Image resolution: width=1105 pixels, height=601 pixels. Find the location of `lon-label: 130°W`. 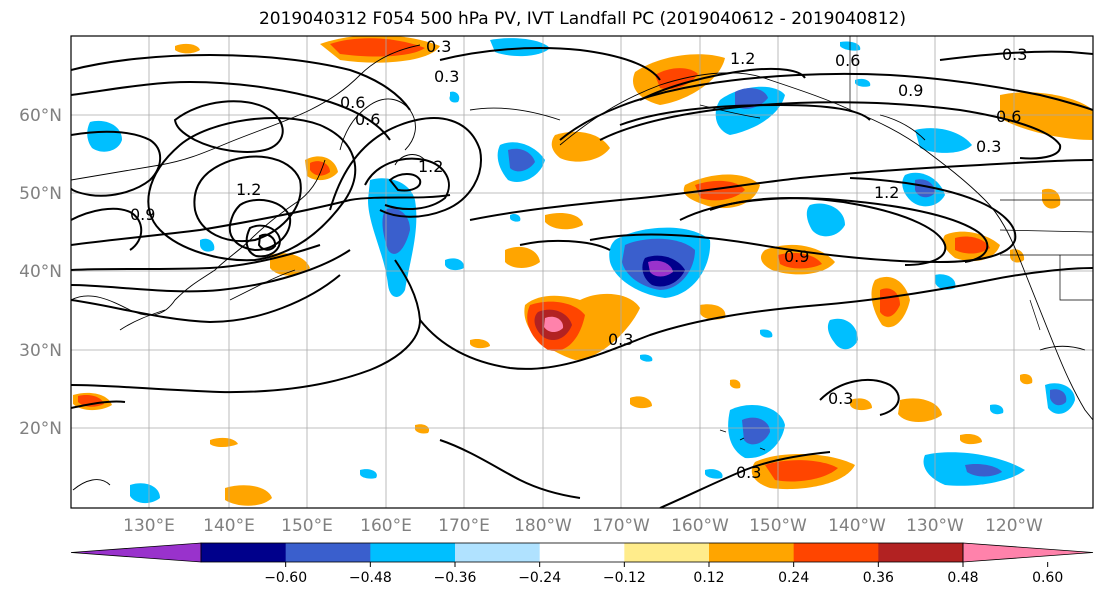

lon-label: 130°W is located at coordinates (935, 526).